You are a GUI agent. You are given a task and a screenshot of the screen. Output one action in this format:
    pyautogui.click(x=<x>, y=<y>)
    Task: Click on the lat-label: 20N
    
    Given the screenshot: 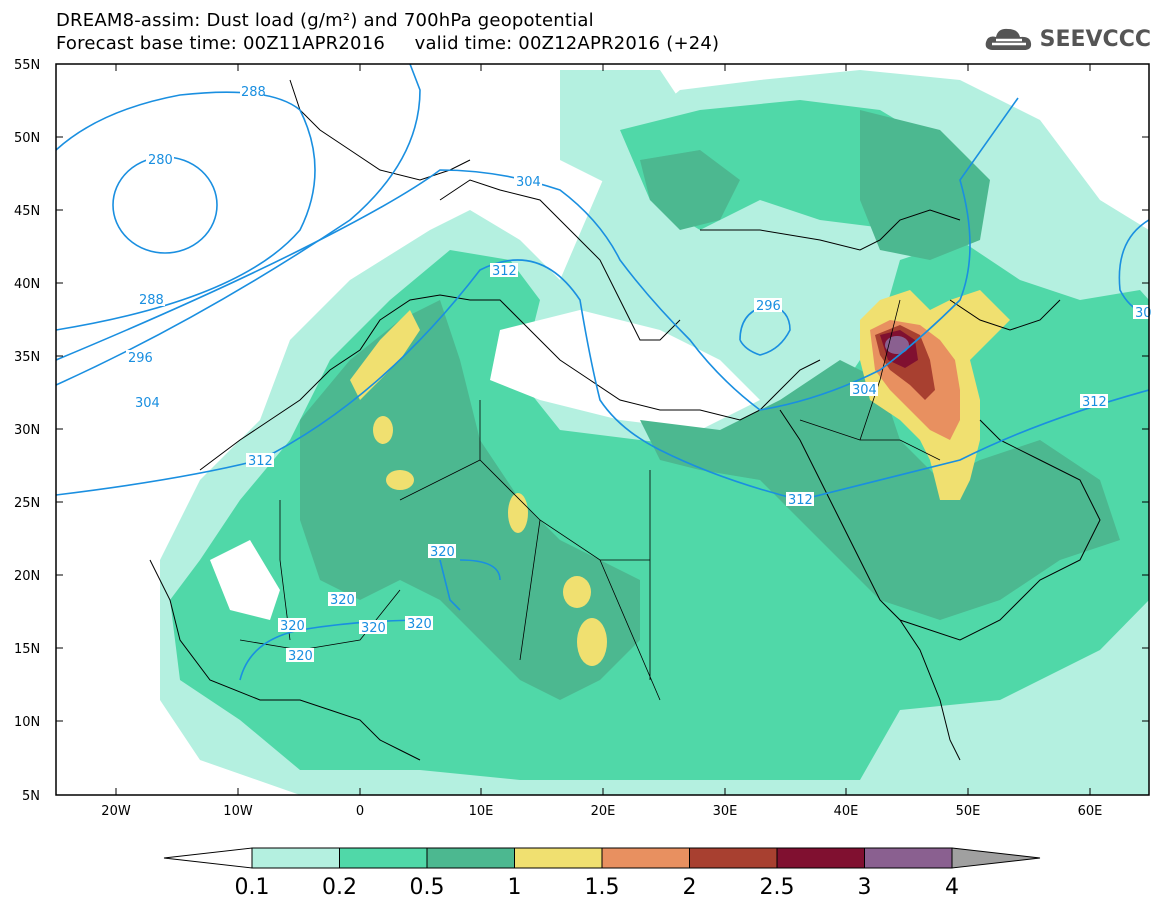 What is the action you would take?
    pyautogui.click(x=27, y=576)
    